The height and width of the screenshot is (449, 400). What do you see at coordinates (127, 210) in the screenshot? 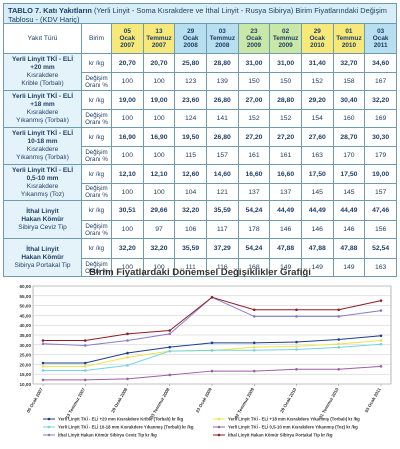
I see `price-cell: 30,51` at bounding box center [127, 210].